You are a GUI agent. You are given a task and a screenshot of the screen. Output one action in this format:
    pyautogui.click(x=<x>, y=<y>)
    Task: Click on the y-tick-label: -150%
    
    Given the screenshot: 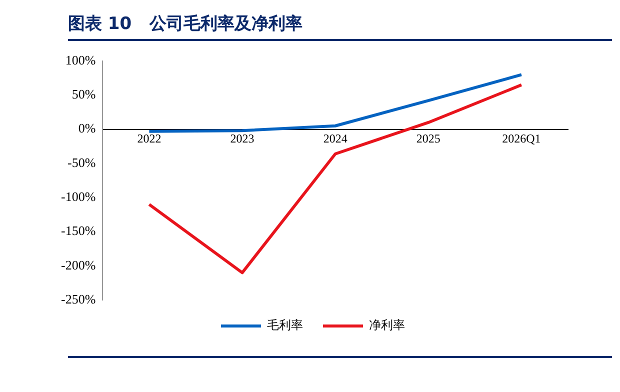 What is the action you would take?
    pyautogui.click(x=78, y=230)
    